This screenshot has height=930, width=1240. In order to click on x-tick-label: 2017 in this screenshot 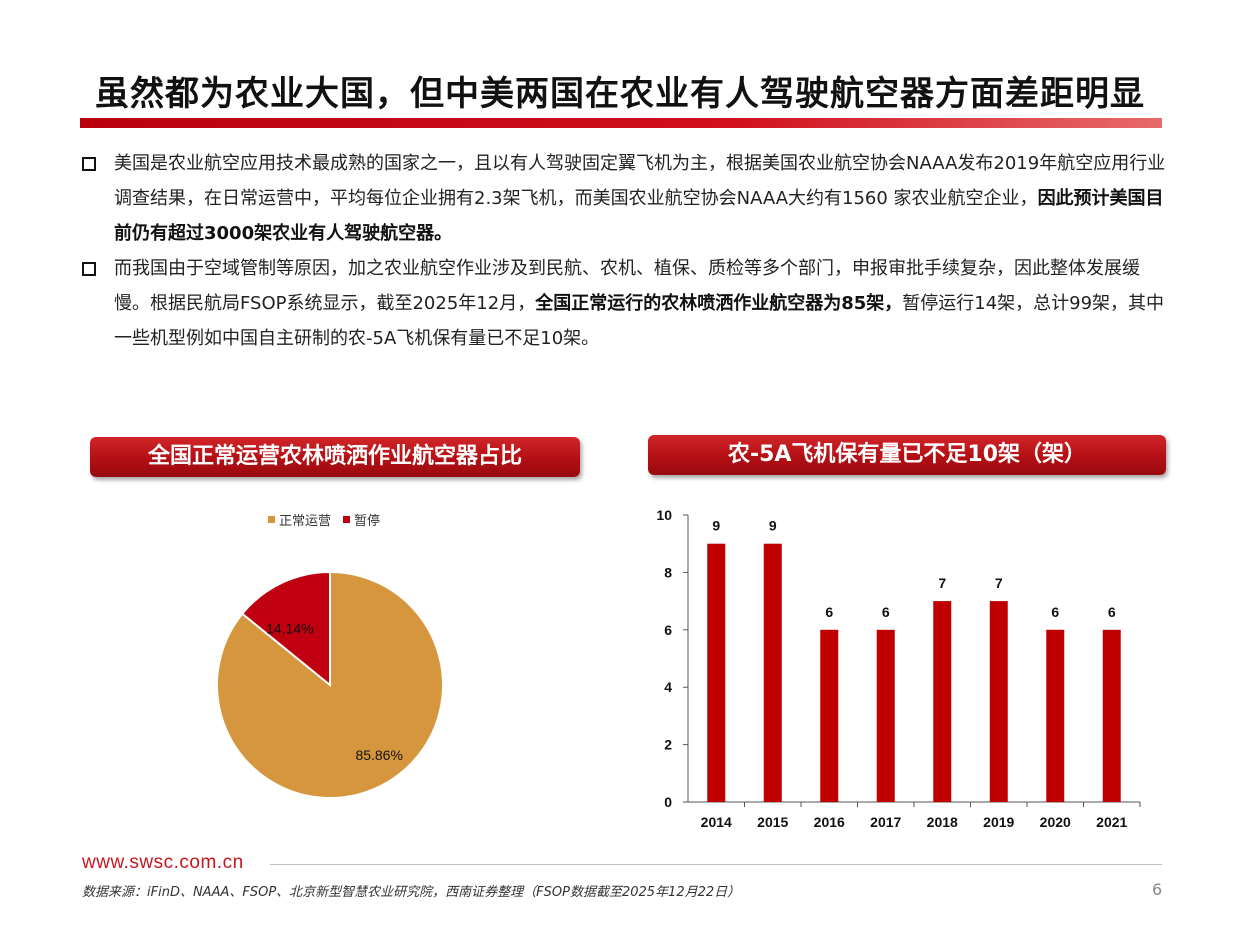, I will do `click(885, 822)`.